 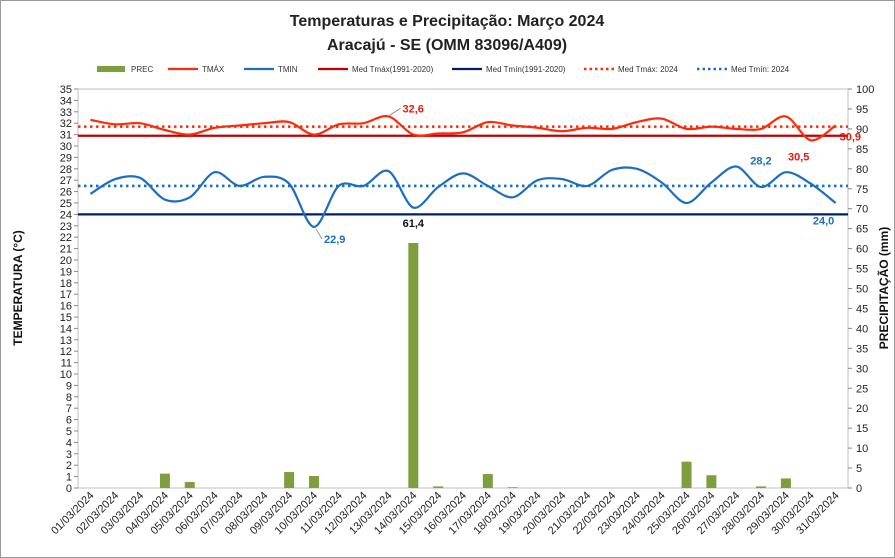 What do you see at coordinates (862, 130) in the screenshot?
I see `right-tick-label: 90` at bounding box center [862, 130].